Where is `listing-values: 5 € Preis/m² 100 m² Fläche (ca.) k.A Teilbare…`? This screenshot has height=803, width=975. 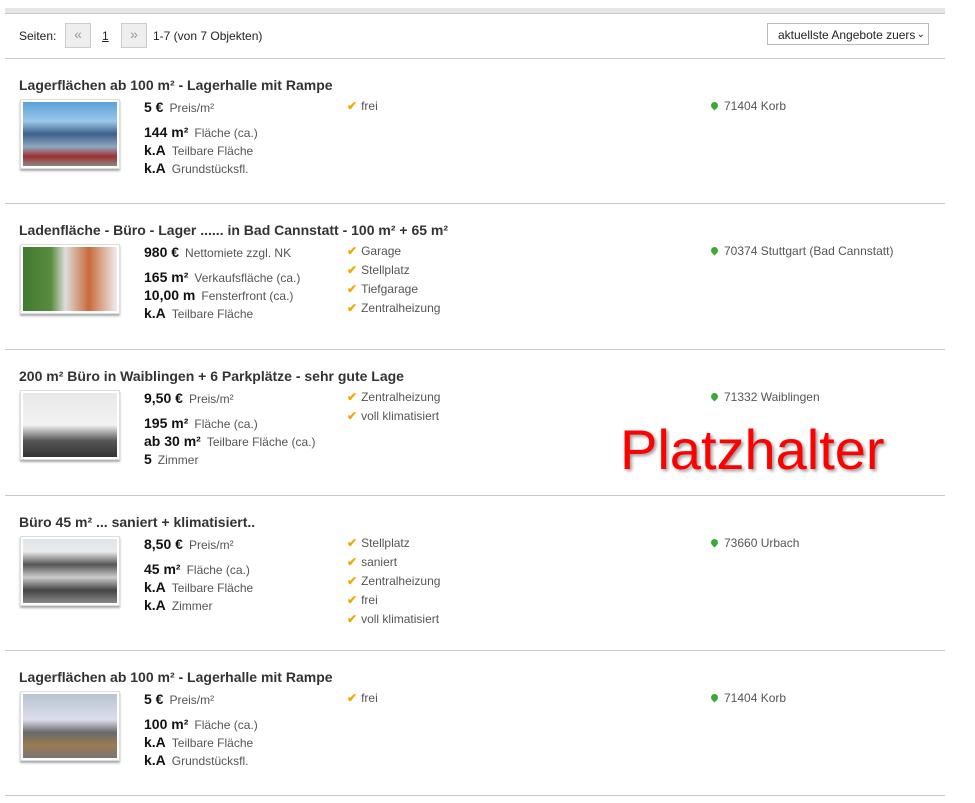
listing-values: 5 € Preis/m² 100 m² Fläche (ca.) k.A Teilbare… is located at coordinates (201, 730).